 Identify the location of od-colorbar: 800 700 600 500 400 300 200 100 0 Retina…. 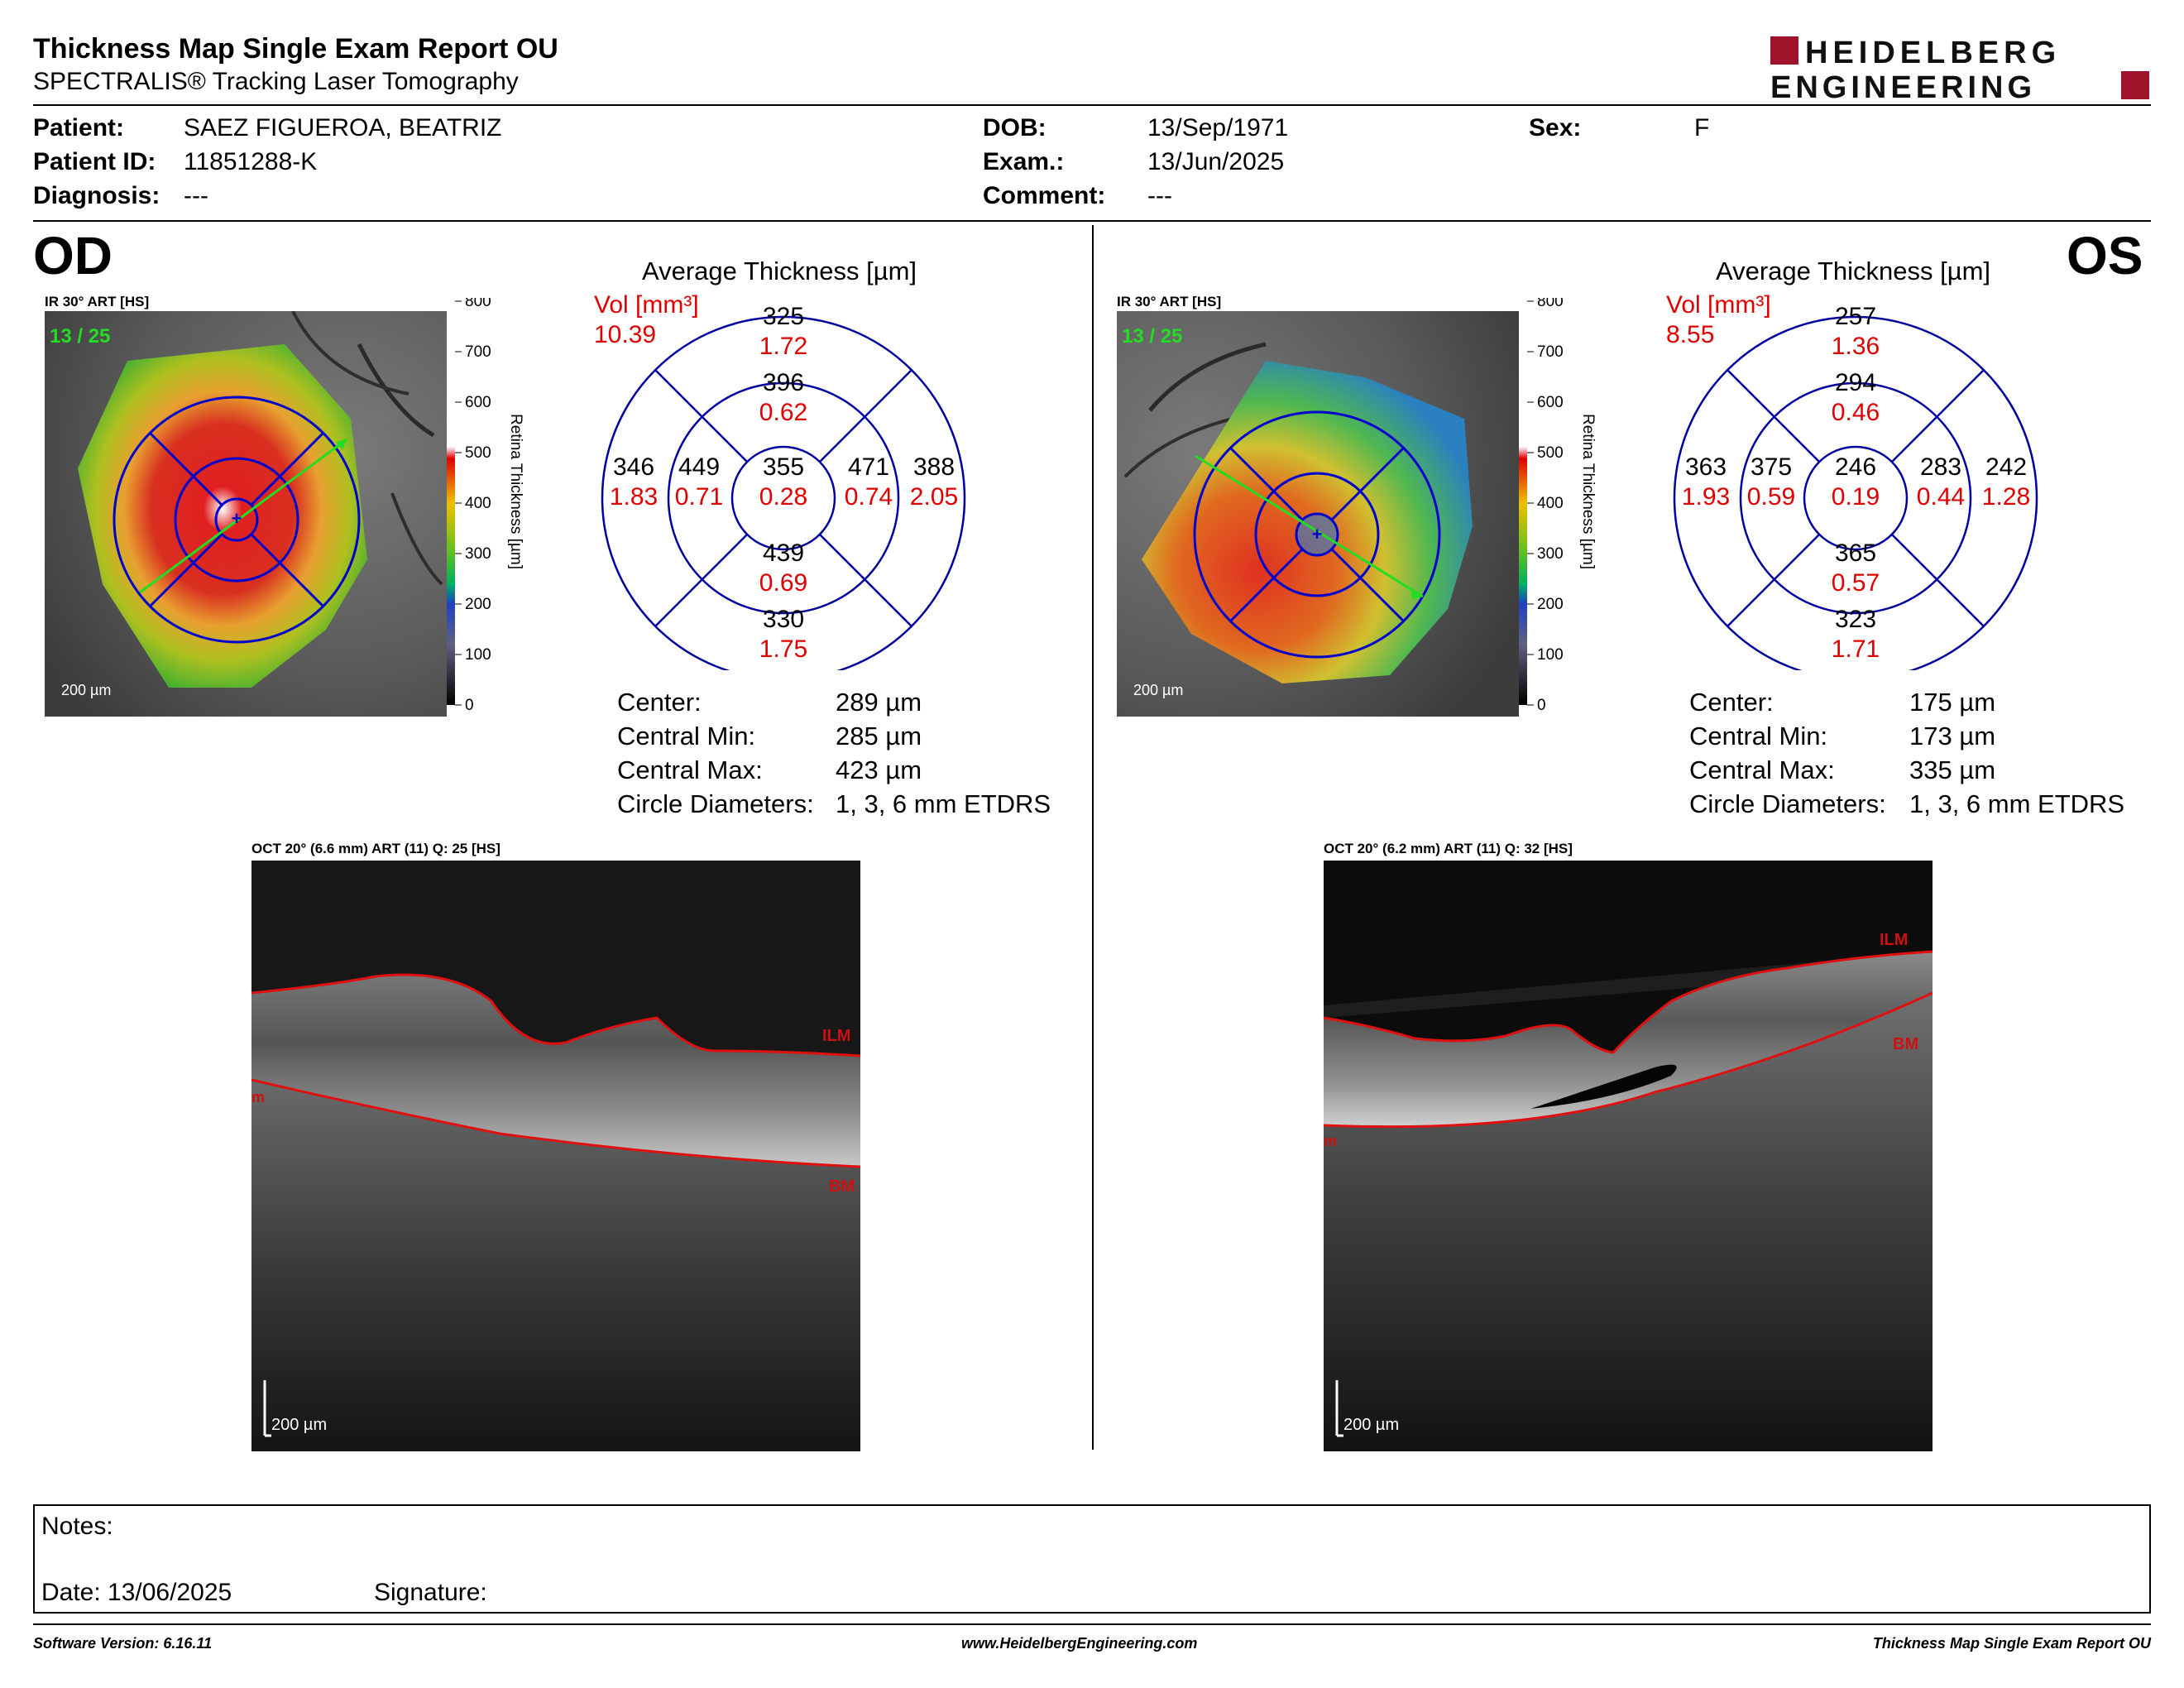
(485, 506).